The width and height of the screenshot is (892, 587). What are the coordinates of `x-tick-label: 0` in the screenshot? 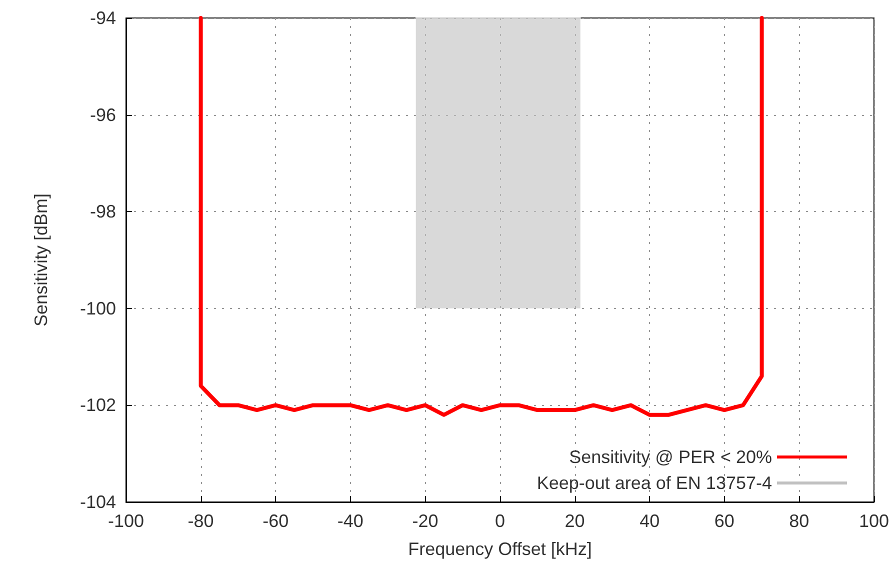 It's located at (499, 521).